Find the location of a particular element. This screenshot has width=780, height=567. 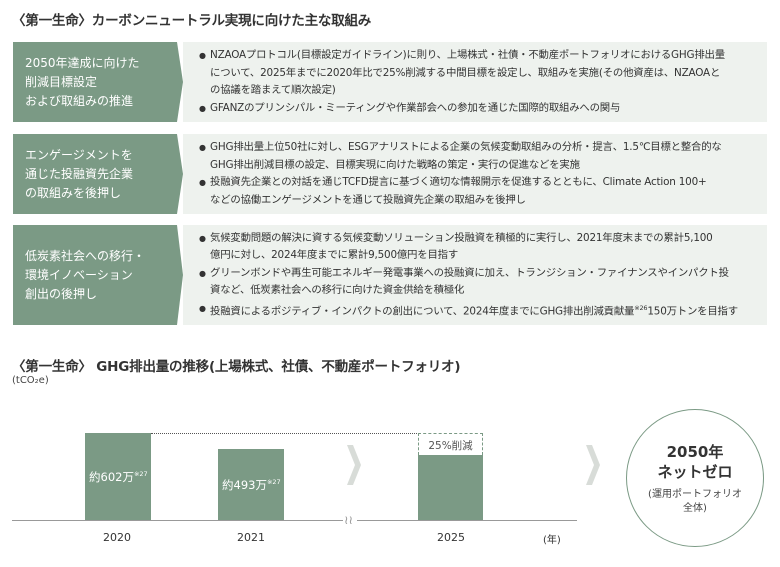

row-label-line: 削減目標設定 is located at coordinates (61, 81).